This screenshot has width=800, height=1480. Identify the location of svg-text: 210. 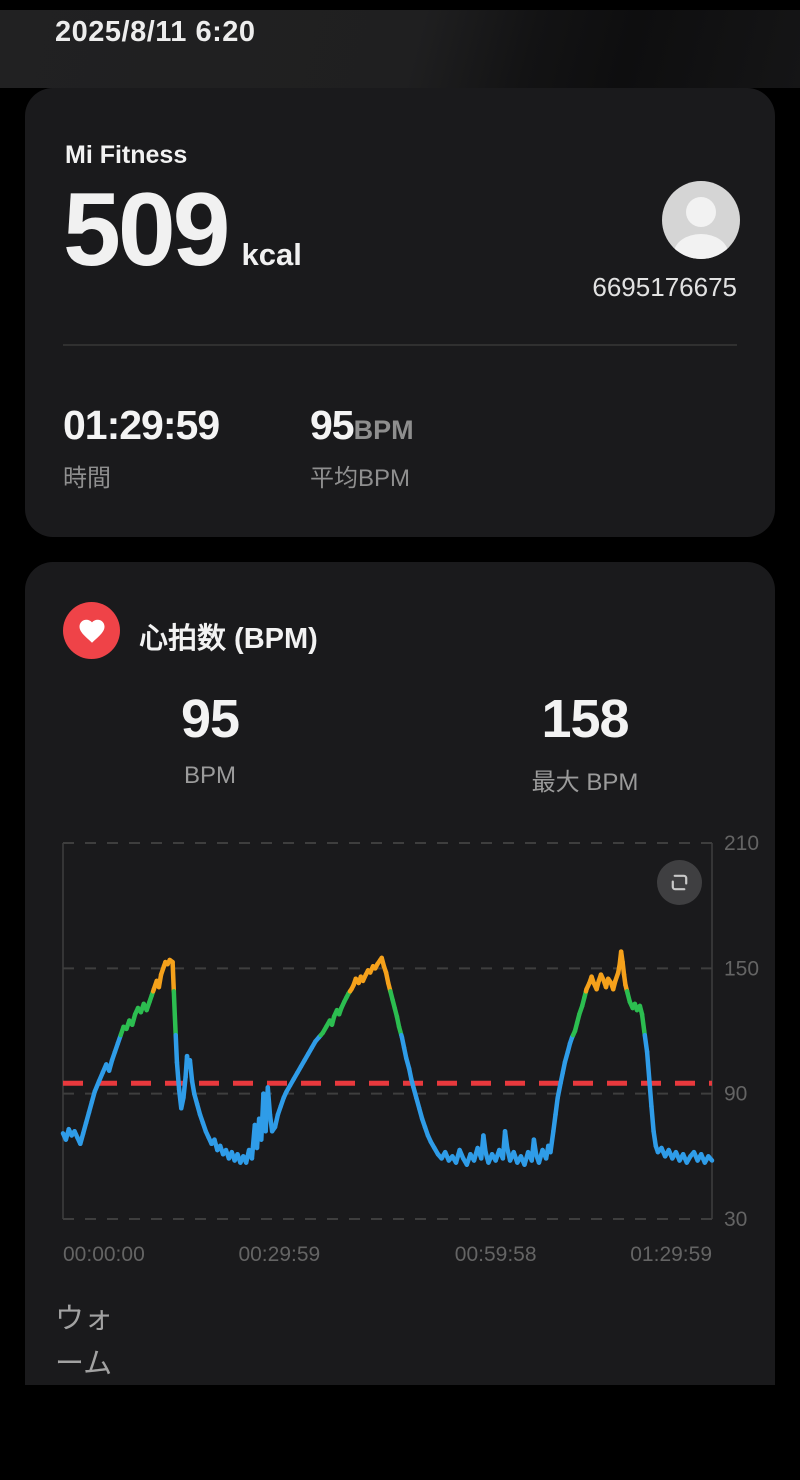
(741, 843).